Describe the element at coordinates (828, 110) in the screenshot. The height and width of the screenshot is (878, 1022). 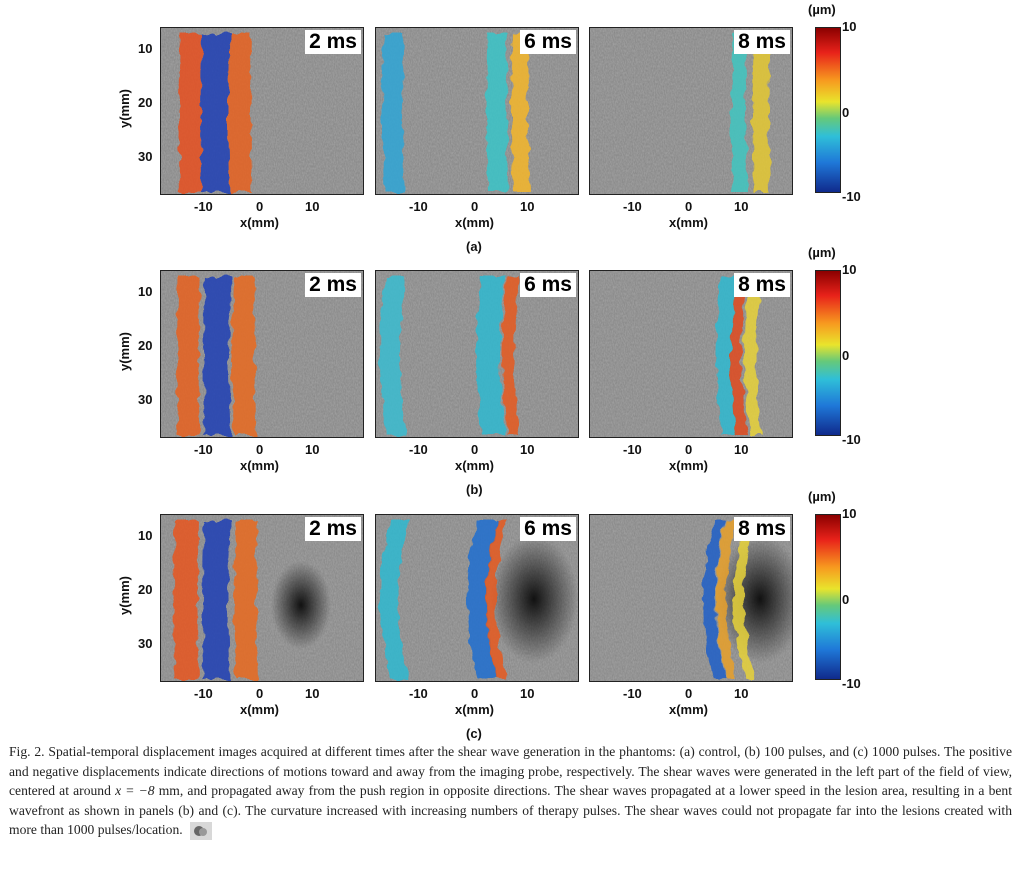
I see `colorbar` at that location.